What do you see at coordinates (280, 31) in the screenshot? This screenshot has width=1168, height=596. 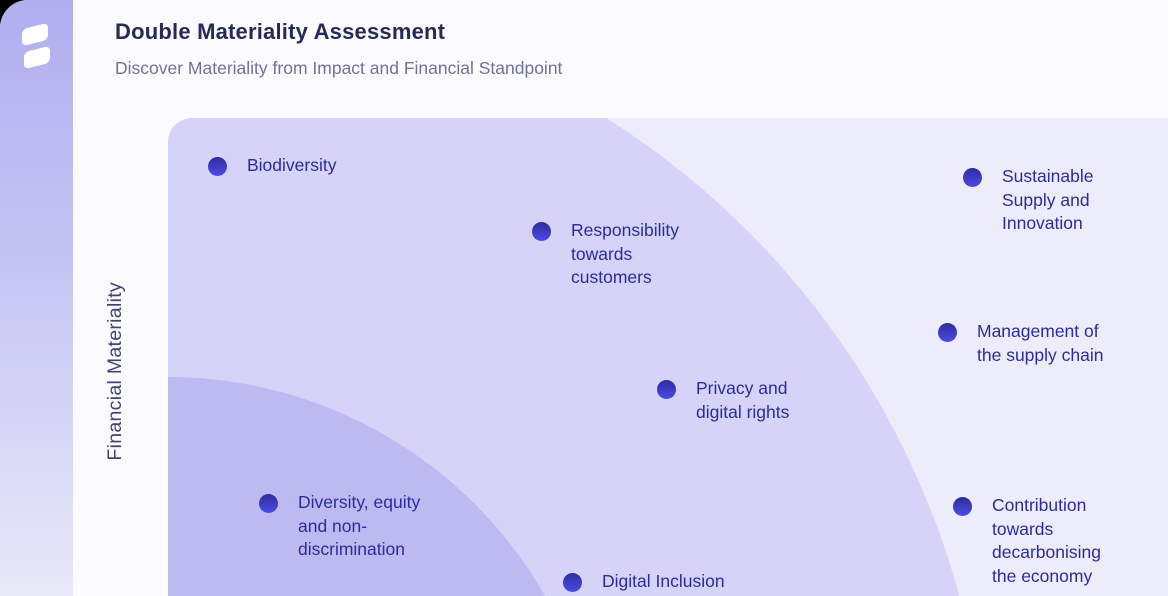 I see `page-title: Double Materiality Assessment` at bounding box center [280, 31].